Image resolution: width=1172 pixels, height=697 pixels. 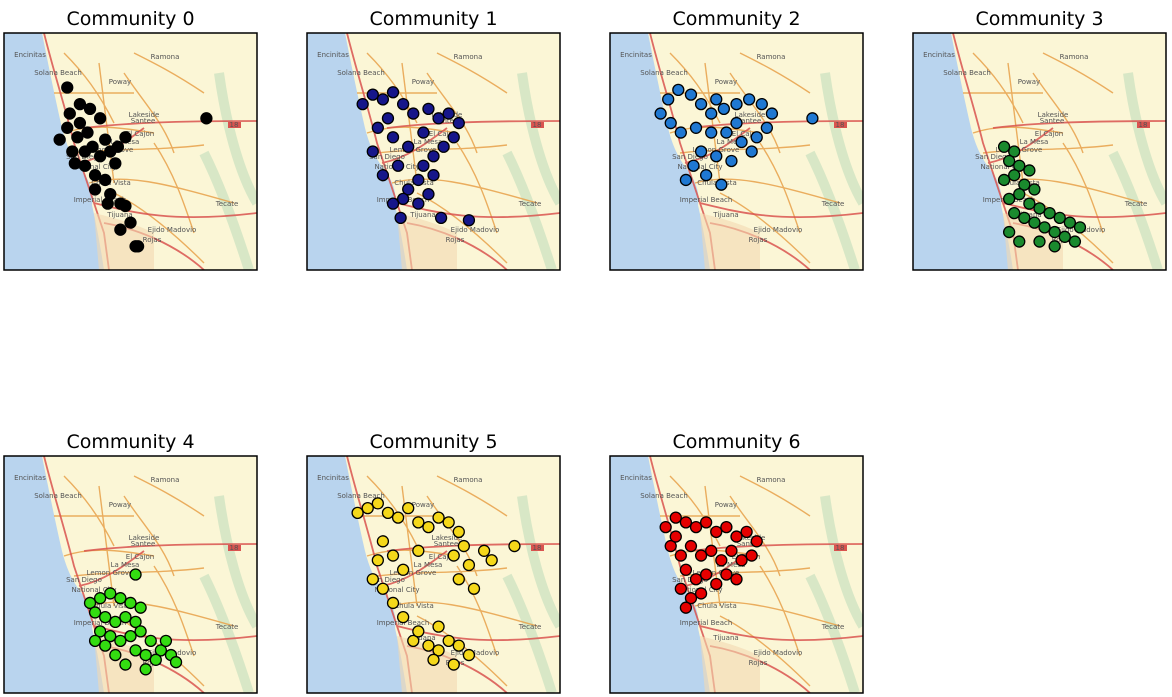 What do you see at coordinates (110, 573) in the screenshot?
I see `place-label: Lemon Grove` at bounding box center [110, 573].